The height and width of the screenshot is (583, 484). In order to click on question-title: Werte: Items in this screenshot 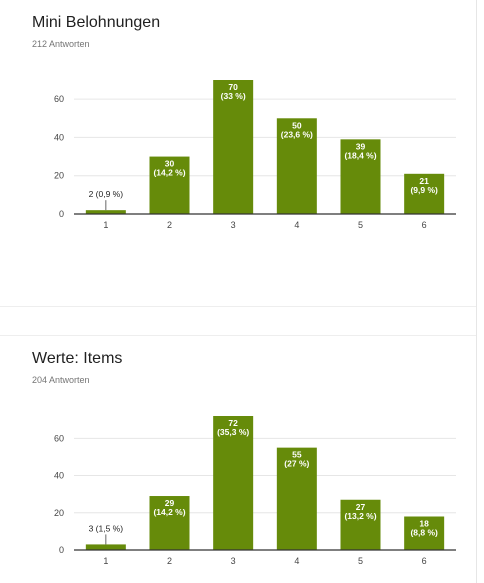, I will do `click(77, 358)`.